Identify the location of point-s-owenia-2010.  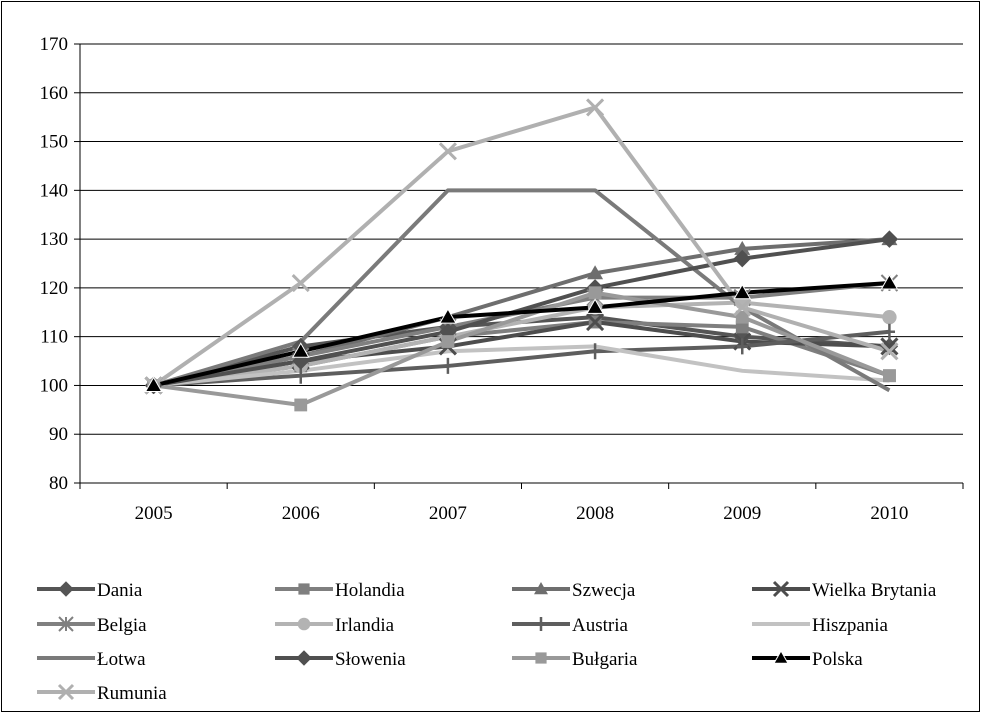
(889, 239).